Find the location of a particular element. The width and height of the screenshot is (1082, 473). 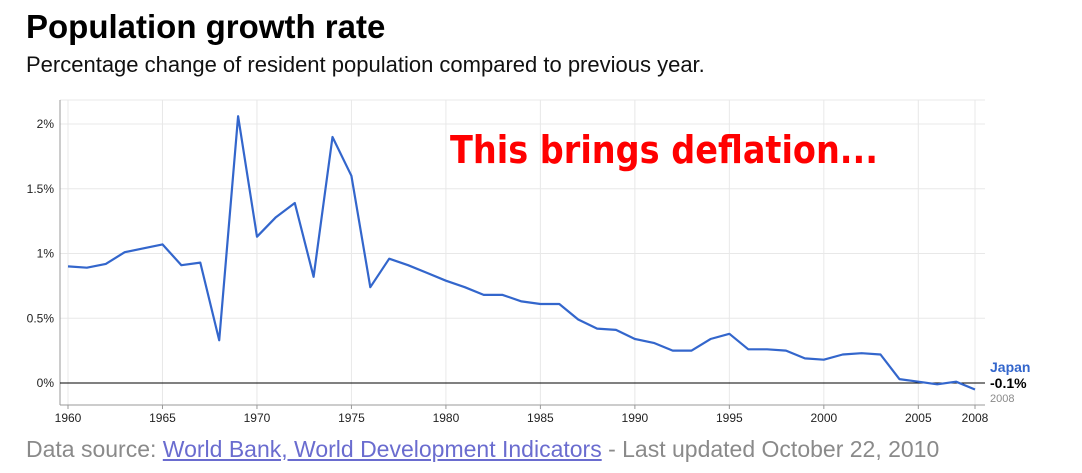

x-tick-label: 1980 is located at coordinates (446, 418).